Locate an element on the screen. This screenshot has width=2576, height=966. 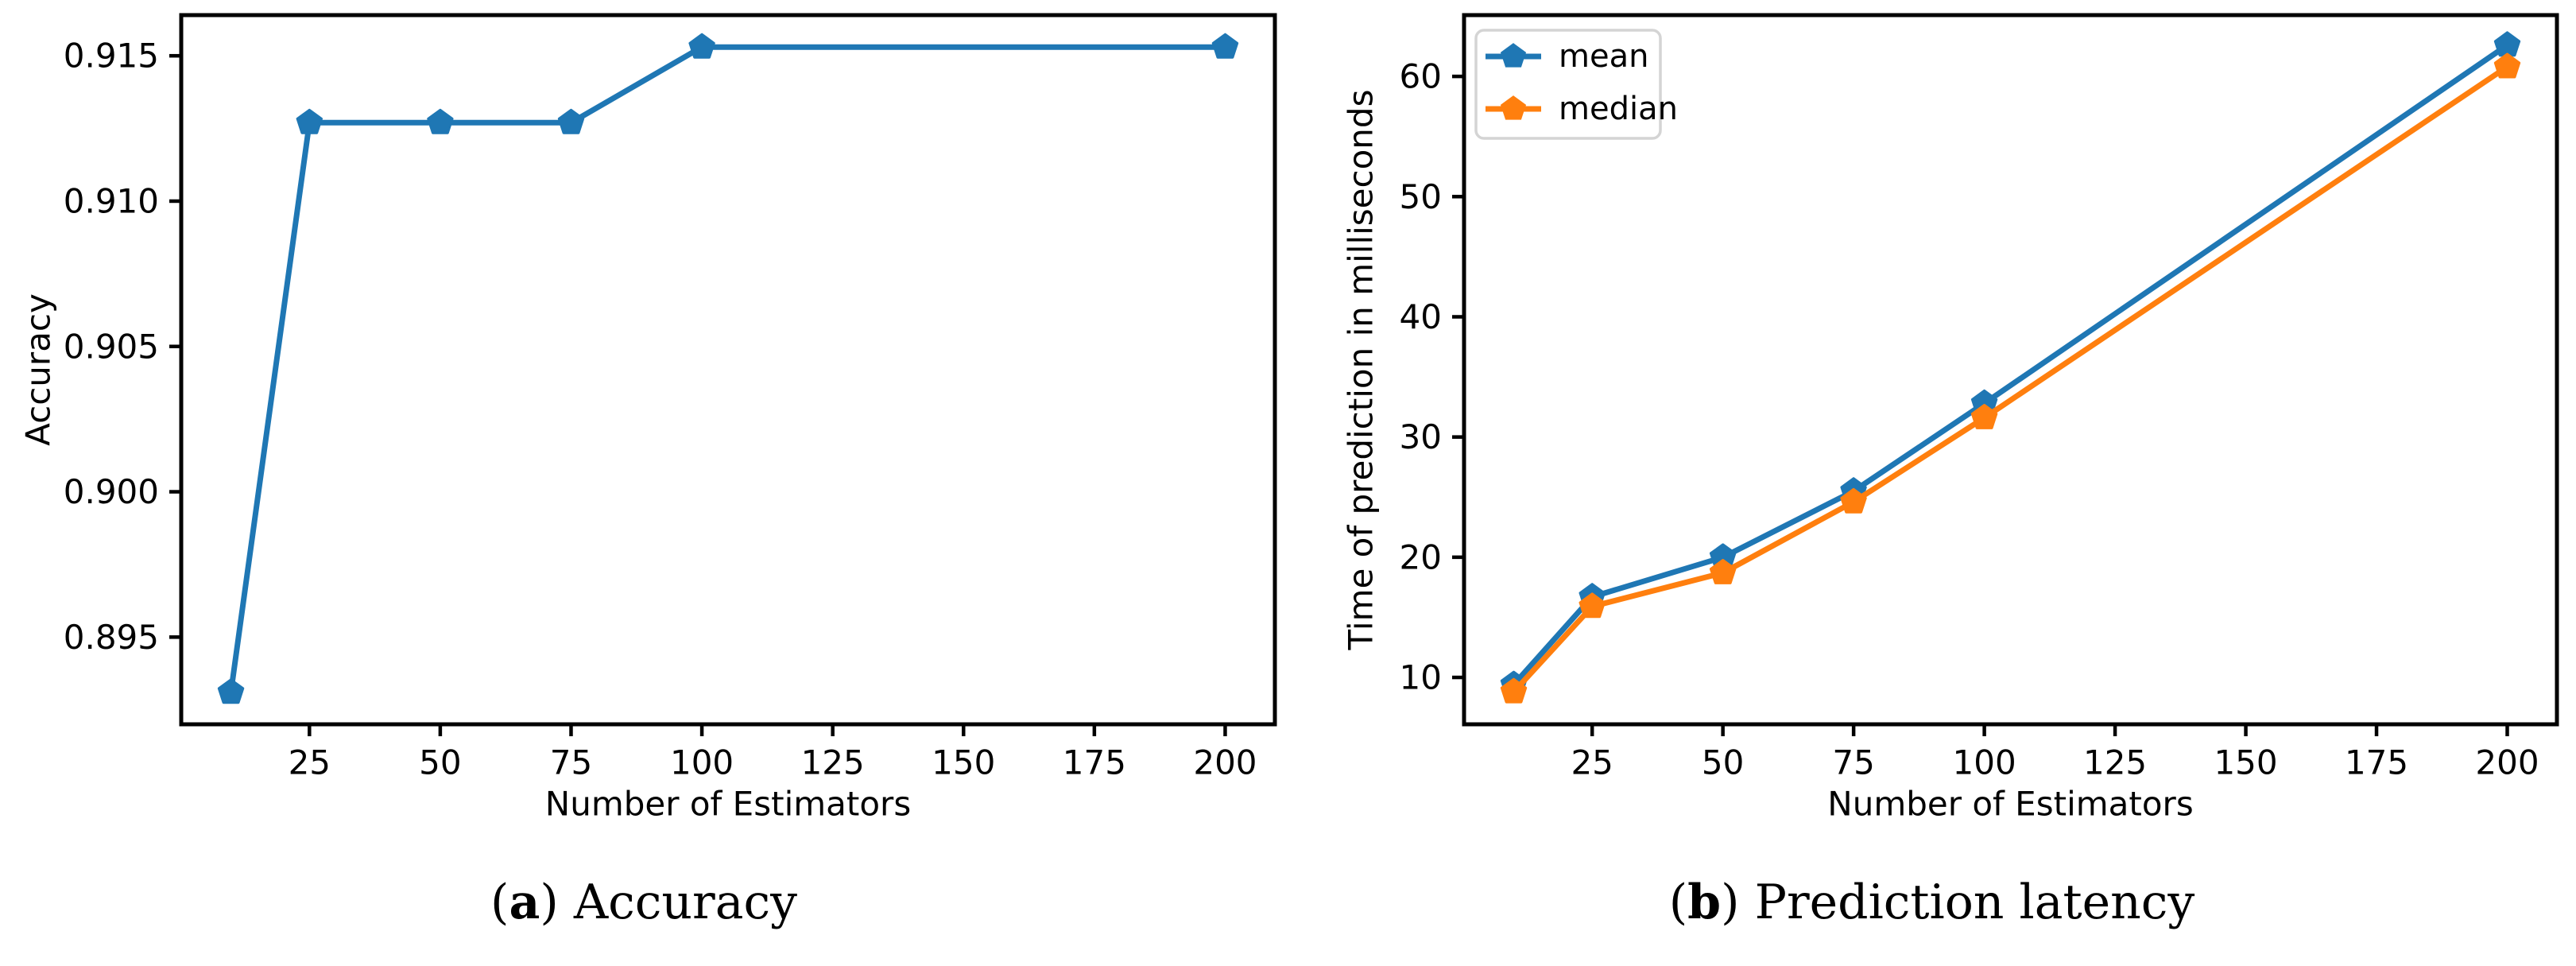
latency-chart-ylabel: Time of prediction in milliseconds is located at coordinates (1361, 371).